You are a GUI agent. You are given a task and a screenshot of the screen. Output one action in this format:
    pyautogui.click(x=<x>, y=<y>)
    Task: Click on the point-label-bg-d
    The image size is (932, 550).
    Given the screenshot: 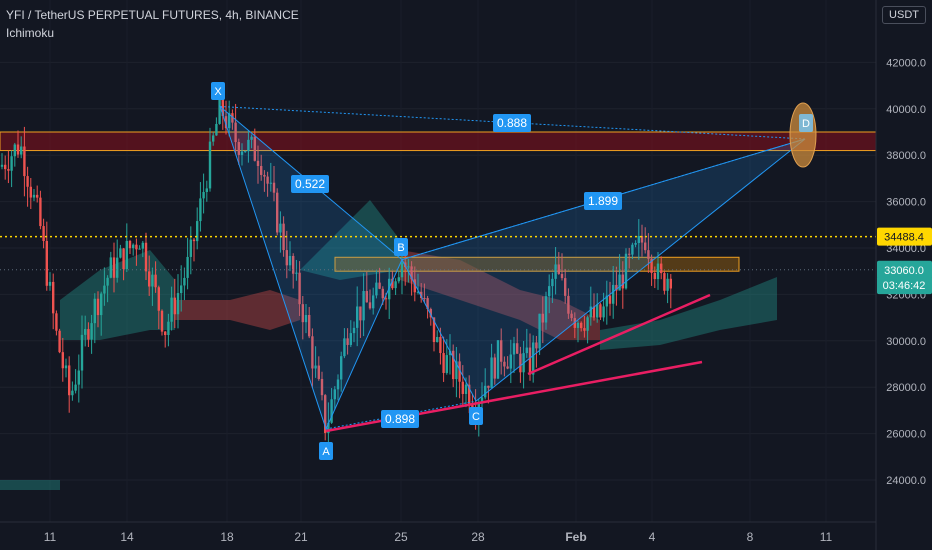 What is the action you would take?
    pyautogui.click(x=806, y=123)
    